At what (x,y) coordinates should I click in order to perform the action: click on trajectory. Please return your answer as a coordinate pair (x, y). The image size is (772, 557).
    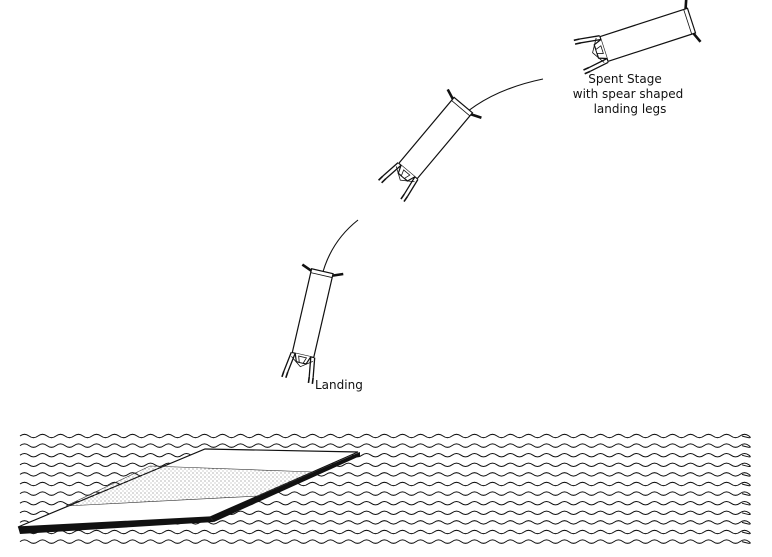
    Looking at the image, I should click on (429, 191).